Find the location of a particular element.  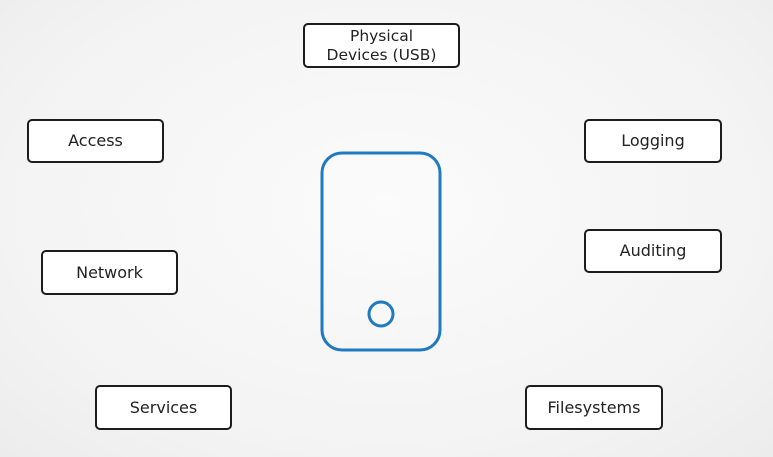

node-filesystems: Filesystems is located at coordinates (594, 407).